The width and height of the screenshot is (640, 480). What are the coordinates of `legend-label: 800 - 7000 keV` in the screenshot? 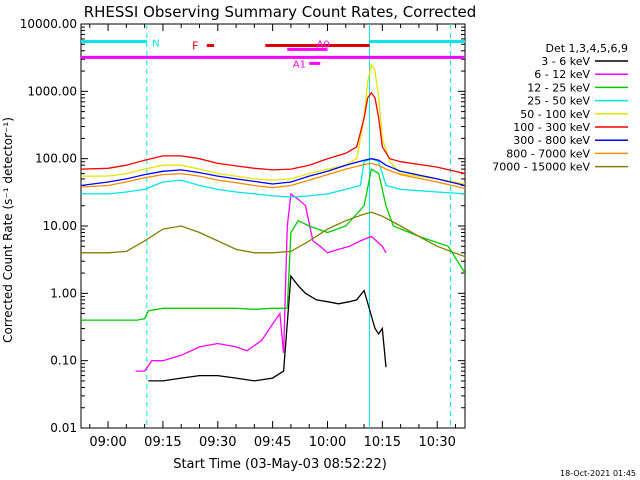 It's located at (548, 153).